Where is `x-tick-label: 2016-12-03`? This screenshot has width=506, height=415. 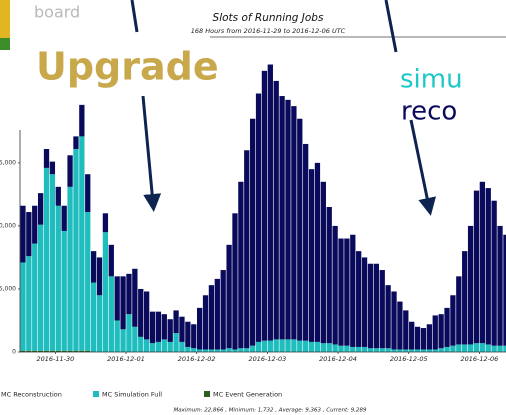 x-tick-label: 2016-12-03 is located at coordinates (267, 359).